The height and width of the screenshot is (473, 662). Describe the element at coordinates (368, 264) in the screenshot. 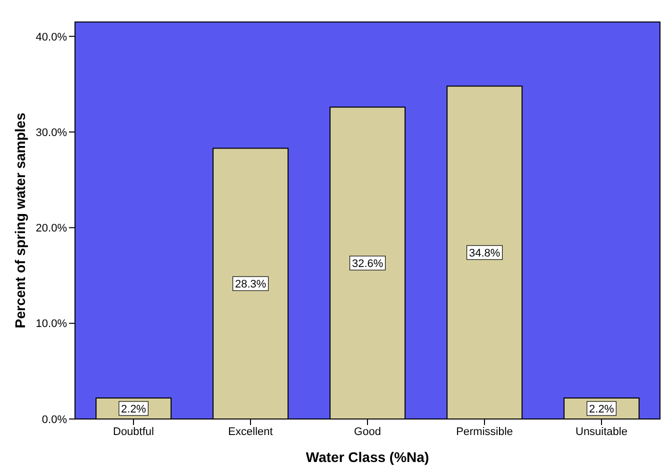

I see `data-label: 32.6%` at that location.